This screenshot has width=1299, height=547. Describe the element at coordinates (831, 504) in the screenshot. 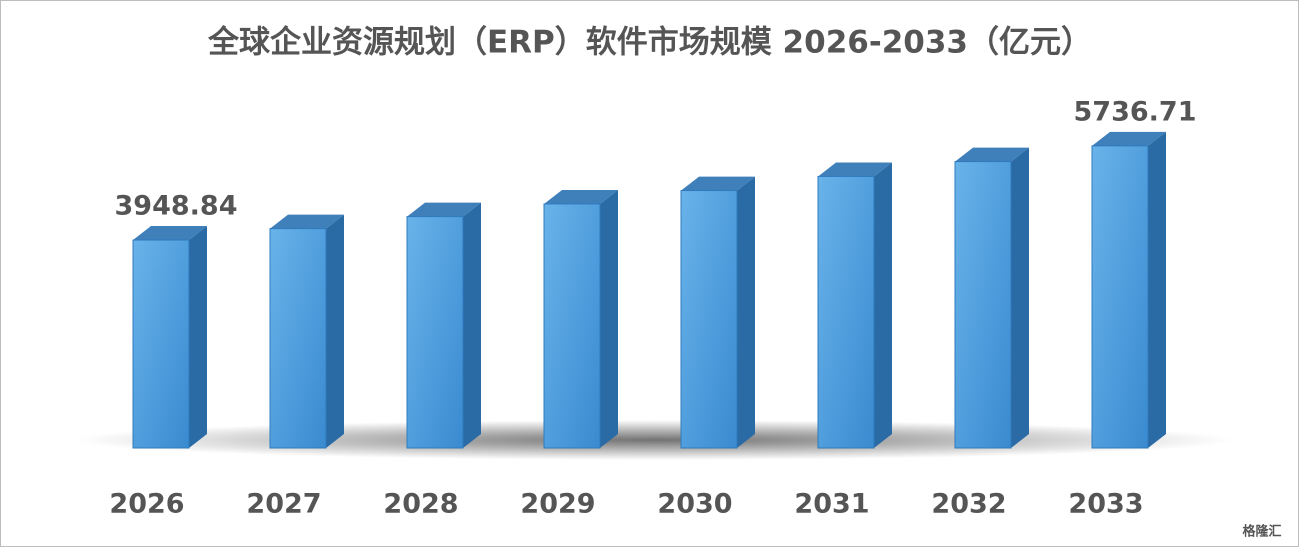

I see `x-tick-label: 2031` at that location.